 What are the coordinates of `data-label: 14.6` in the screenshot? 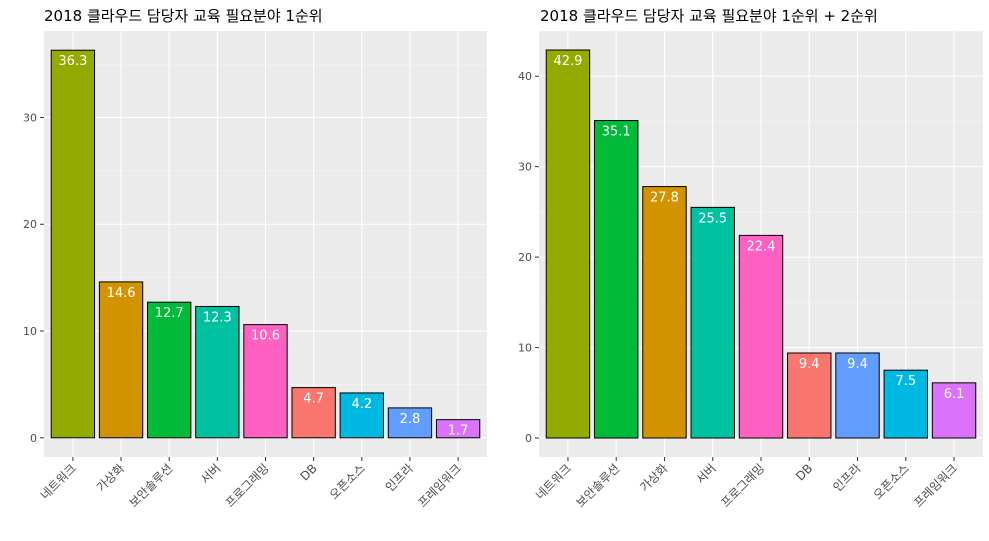 It's located at (121, 293).